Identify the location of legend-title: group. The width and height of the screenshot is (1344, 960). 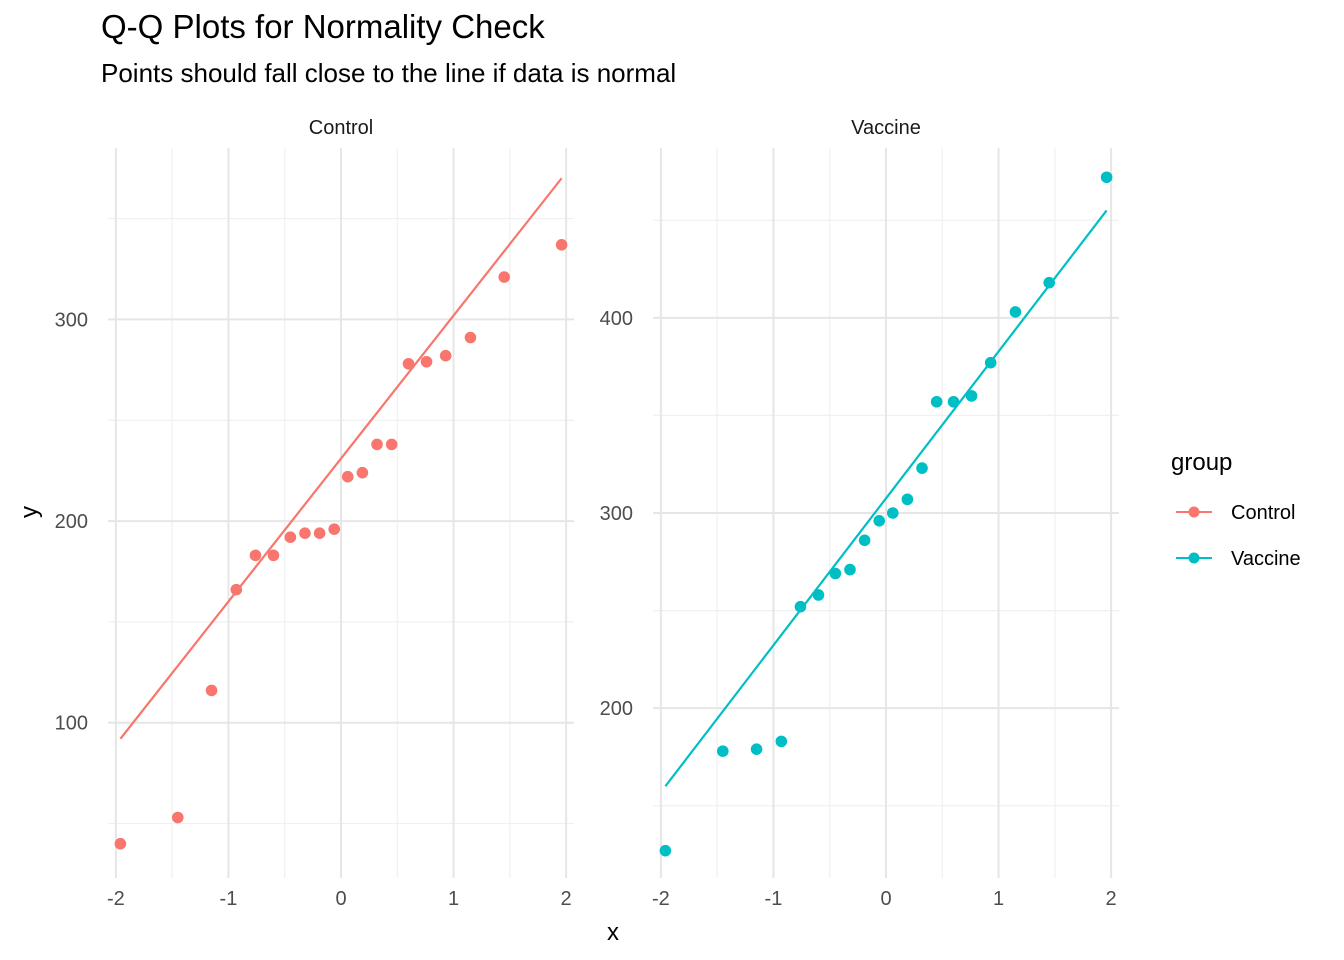
(1201, 462).